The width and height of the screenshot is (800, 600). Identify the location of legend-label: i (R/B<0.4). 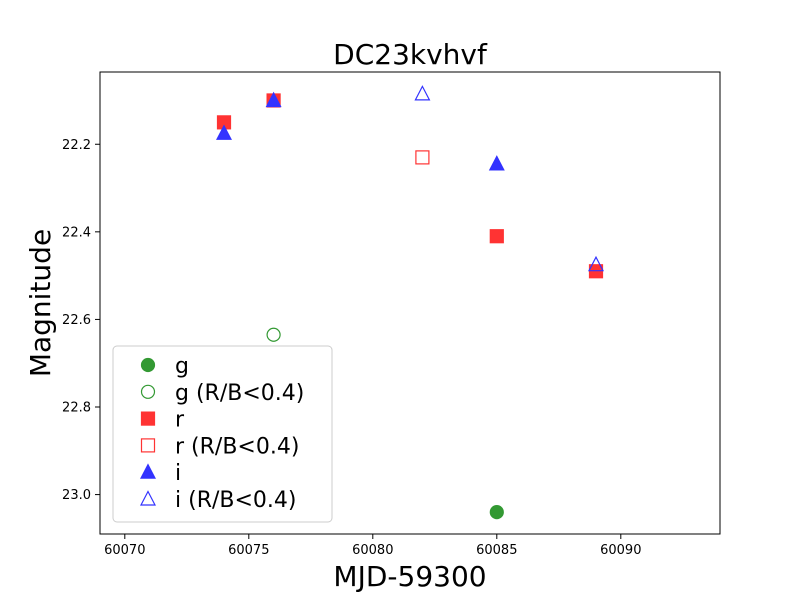
(235, 500).